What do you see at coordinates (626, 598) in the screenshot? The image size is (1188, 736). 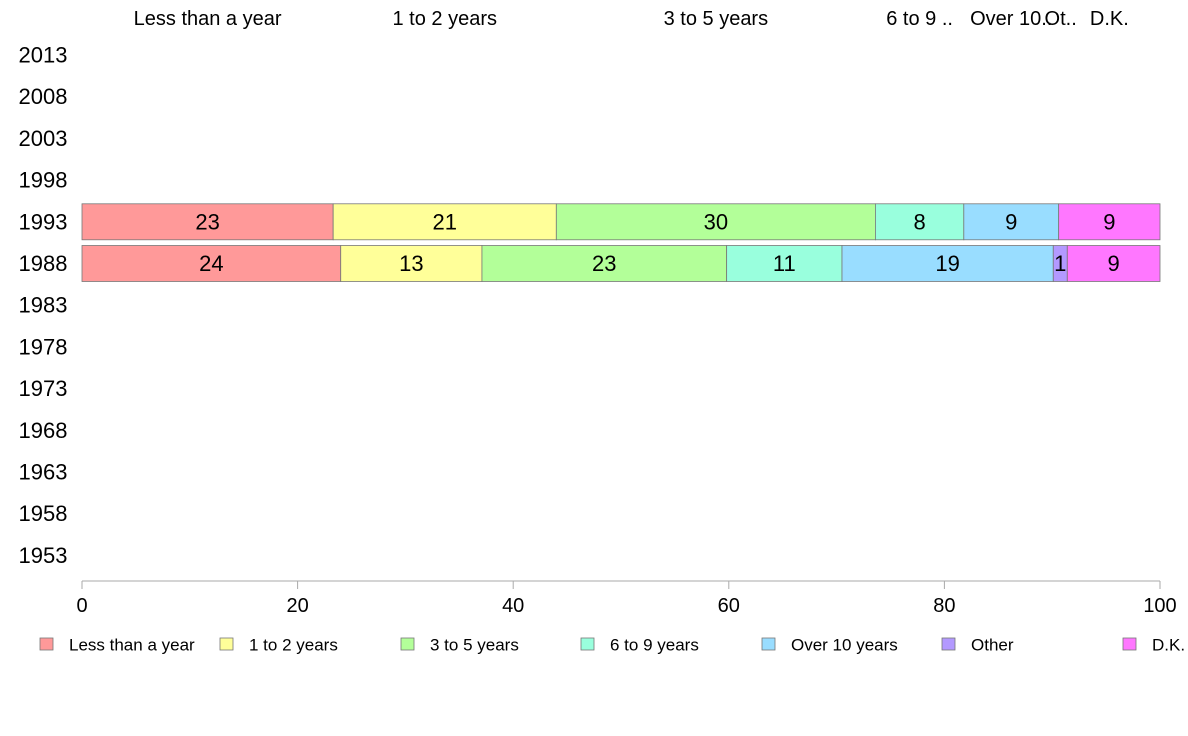 I see `x-axis: 0 20 40 60 80 100` at bounding box center [626, 598].